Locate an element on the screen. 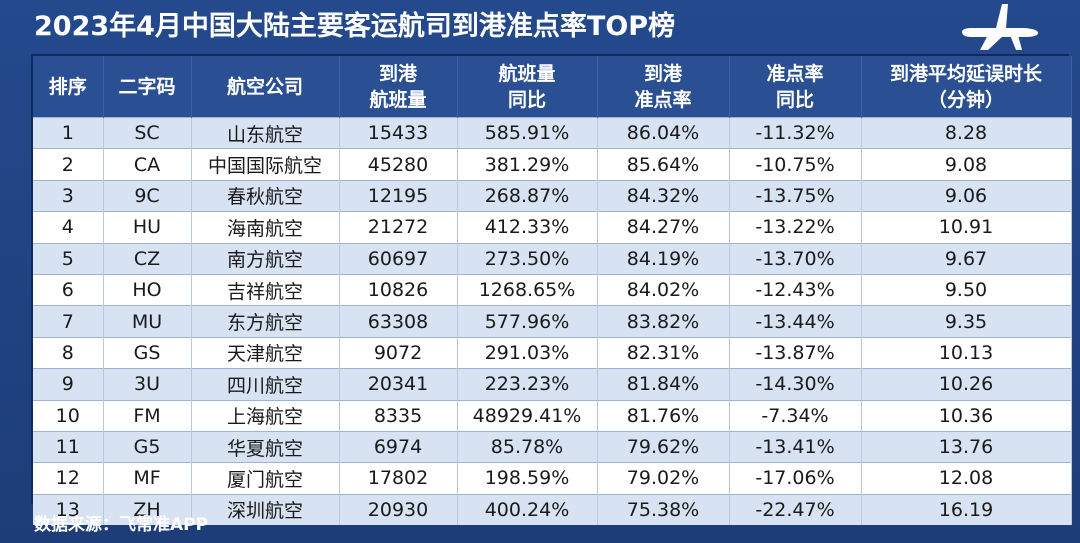 The image size is (1080, 543). table-cell: -7.34% is located at coordinates (795, 415).